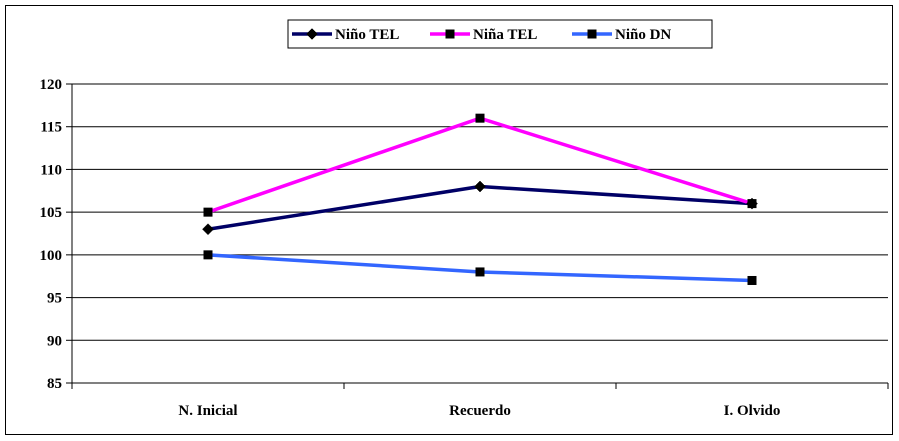 Image resolution: width=899 pixels, height=441 pixels. Describe the element at coordinates (752, 411) in the screenshot. I see `x-tick-label: I. Olvido` at that location.